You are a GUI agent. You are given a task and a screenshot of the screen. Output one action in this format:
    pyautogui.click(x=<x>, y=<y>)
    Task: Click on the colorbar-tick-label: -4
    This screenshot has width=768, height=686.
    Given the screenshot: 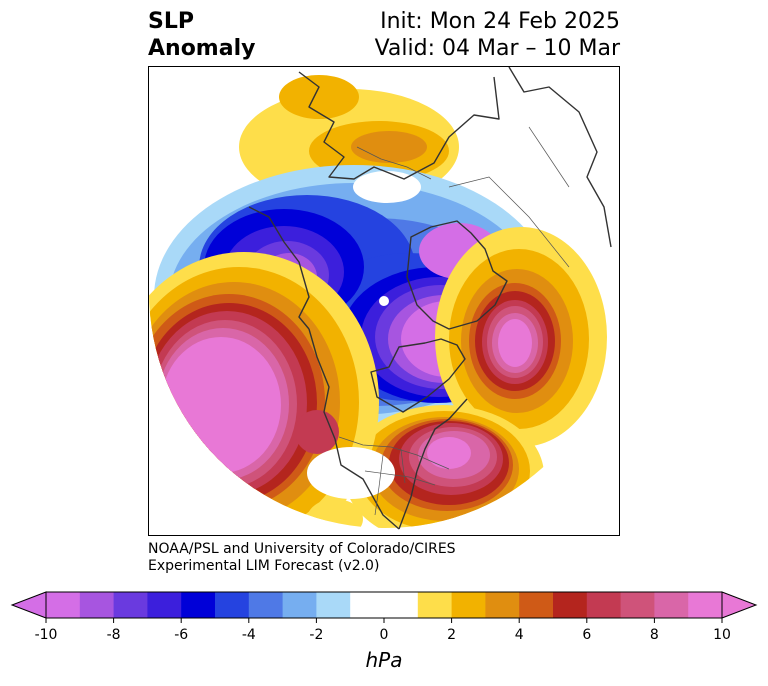 What is the action you would take?
    pyautogui.click(x=248, y=635)
    